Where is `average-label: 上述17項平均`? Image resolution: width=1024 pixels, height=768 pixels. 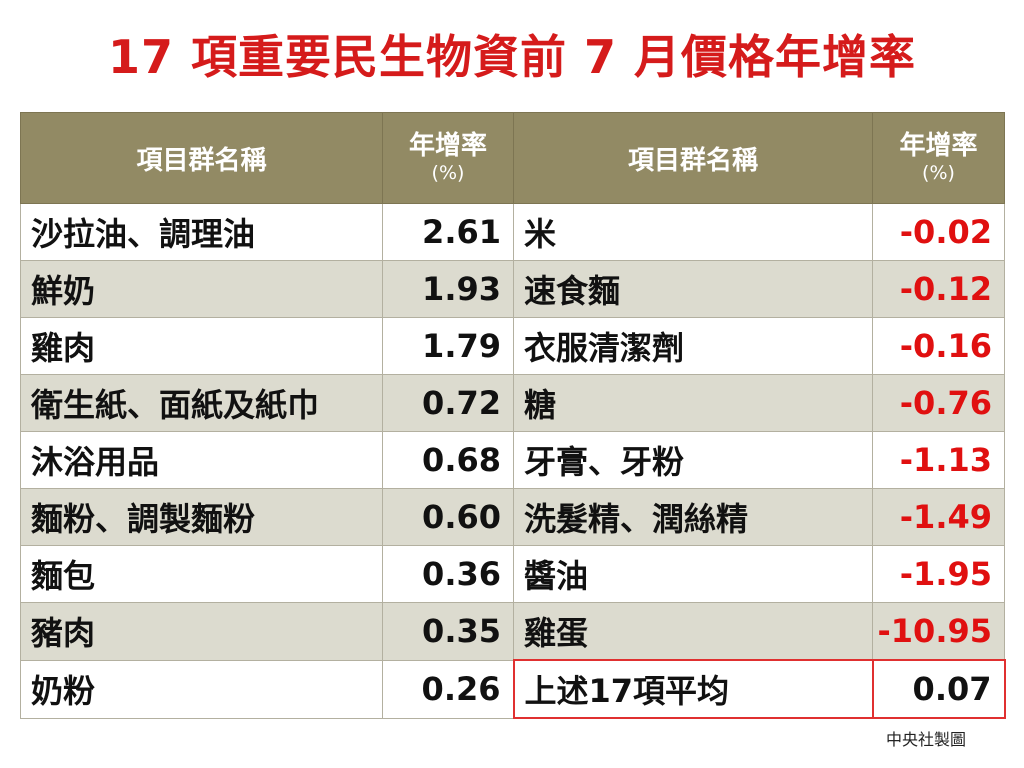
average-label: 上述17項平均 is located at coordinates (693, 689).